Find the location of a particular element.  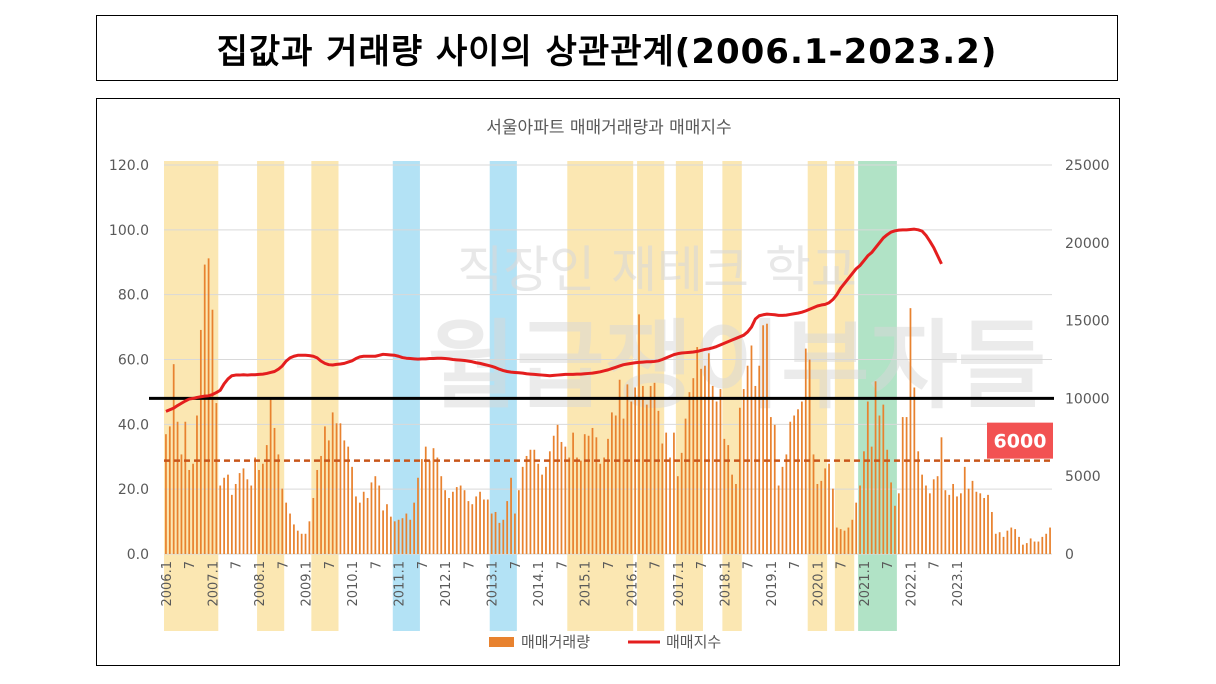

legend-label: 매매거래량 is located at coordinates (555, 642).